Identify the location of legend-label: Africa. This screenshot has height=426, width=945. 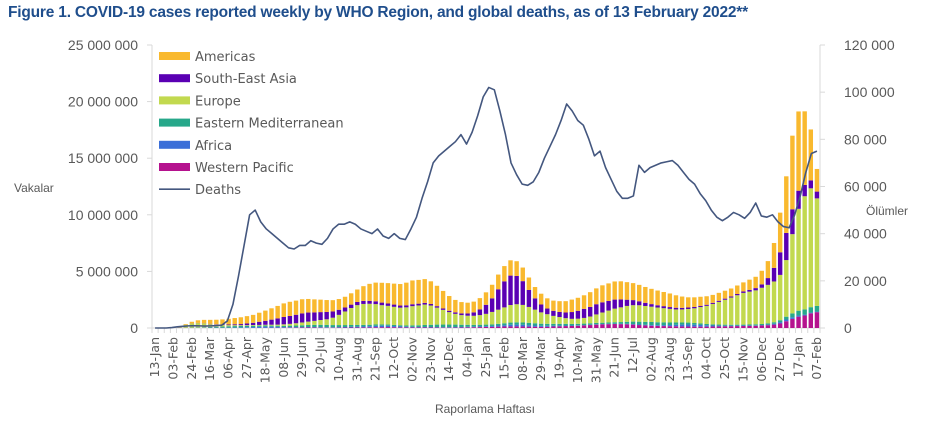
(213, 146).